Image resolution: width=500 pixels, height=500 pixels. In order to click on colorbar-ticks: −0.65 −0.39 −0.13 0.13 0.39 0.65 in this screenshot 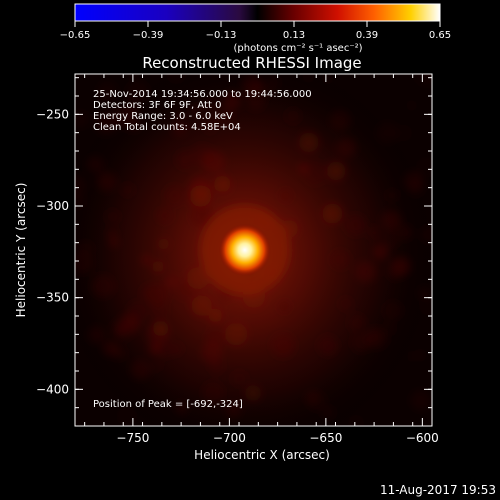, I will do `click(255, 31)`.